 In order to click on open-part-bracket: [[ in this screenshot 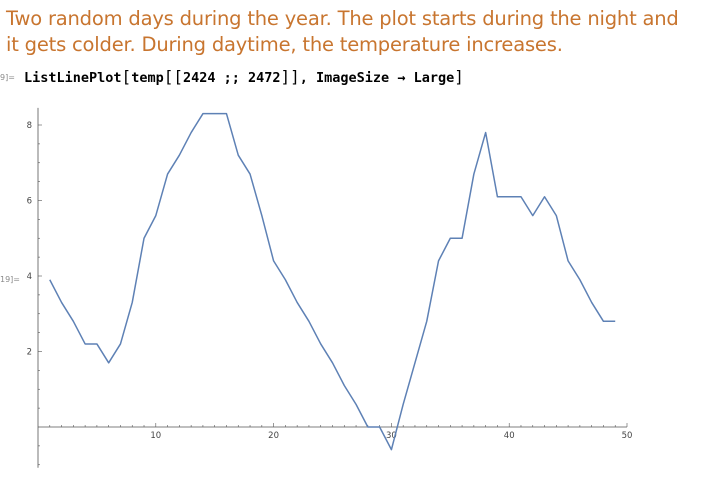, I will do `click(173, 76)`.